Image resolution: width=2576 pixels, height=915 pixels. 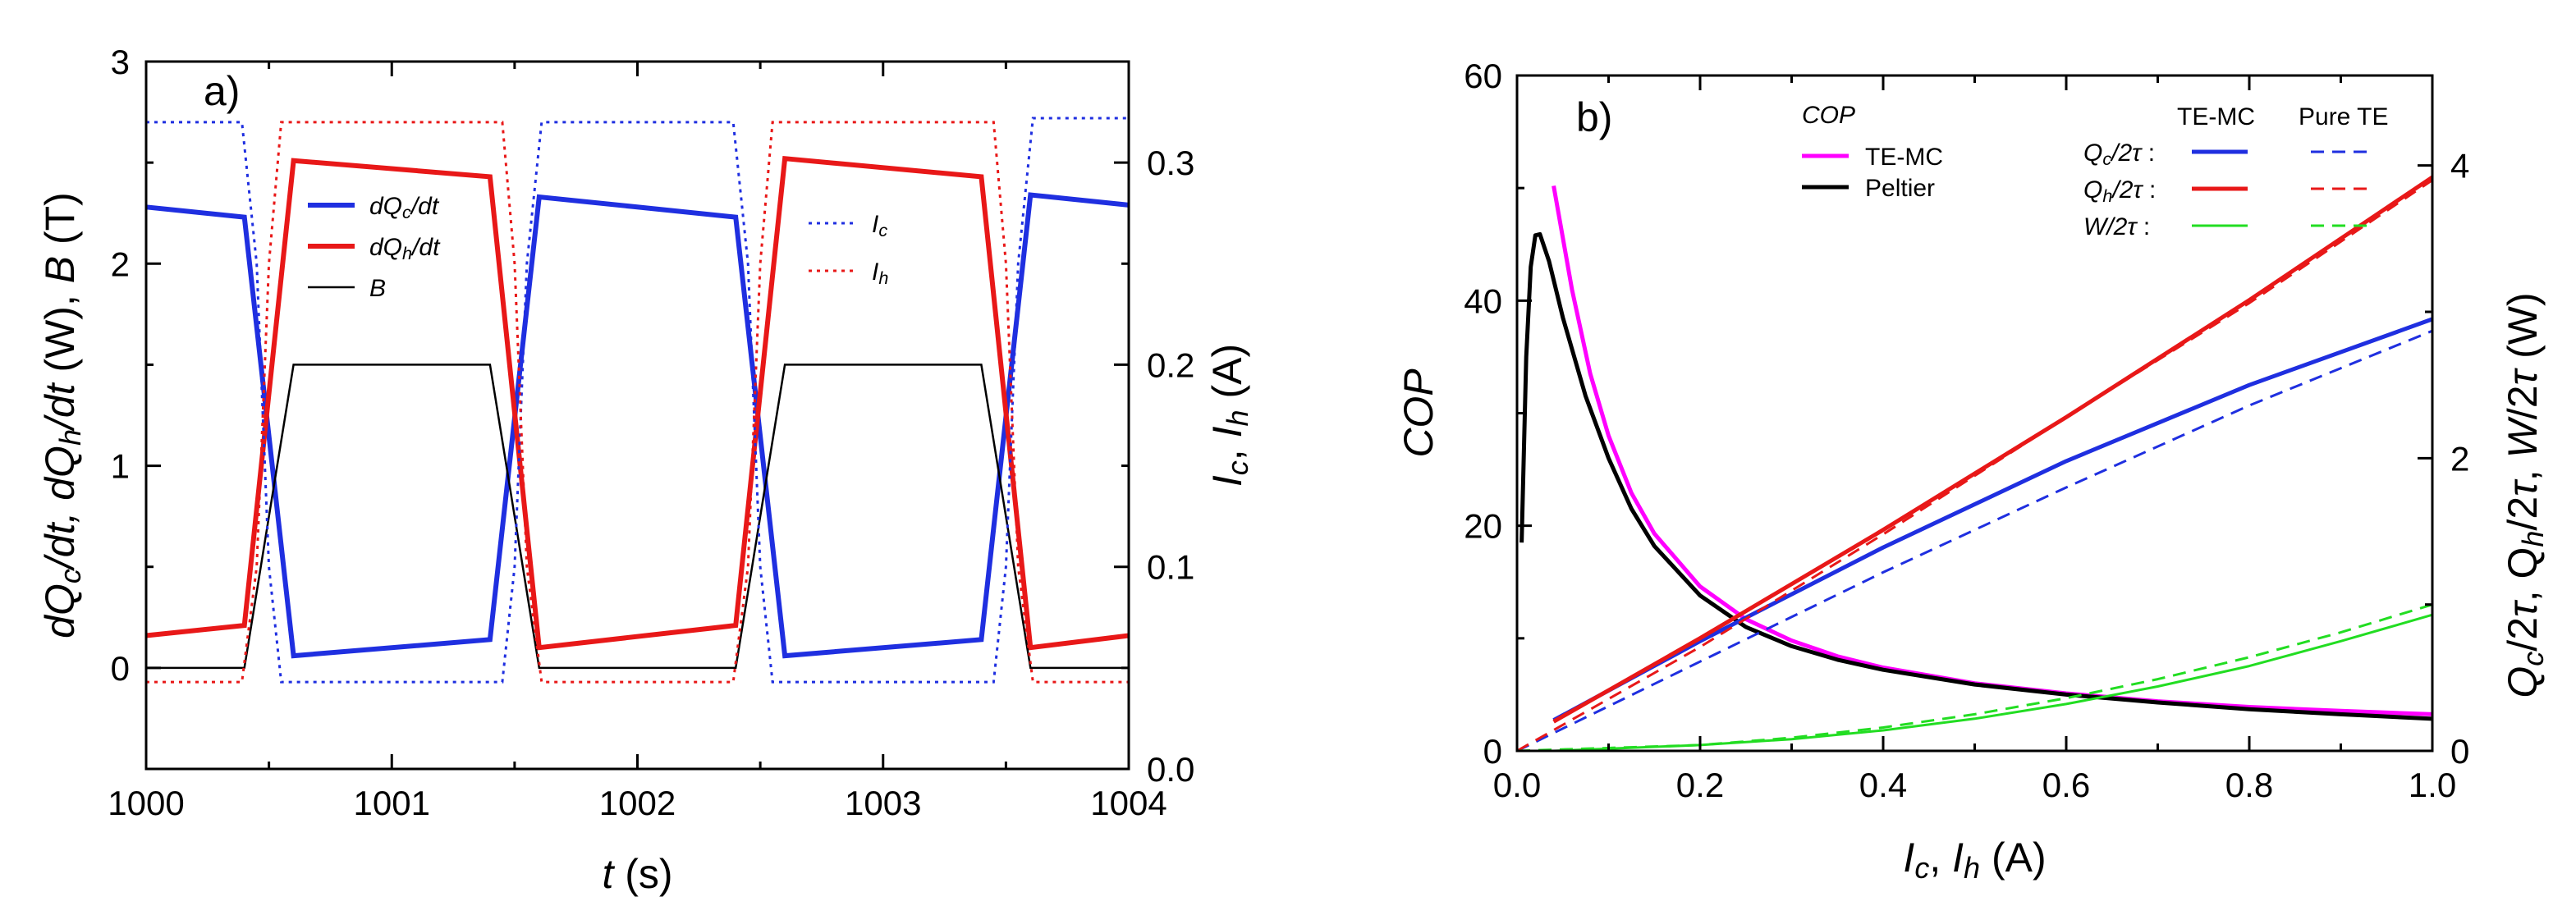 I want to click on y-tick-label-b: 20, so click(x=1483, y=527).